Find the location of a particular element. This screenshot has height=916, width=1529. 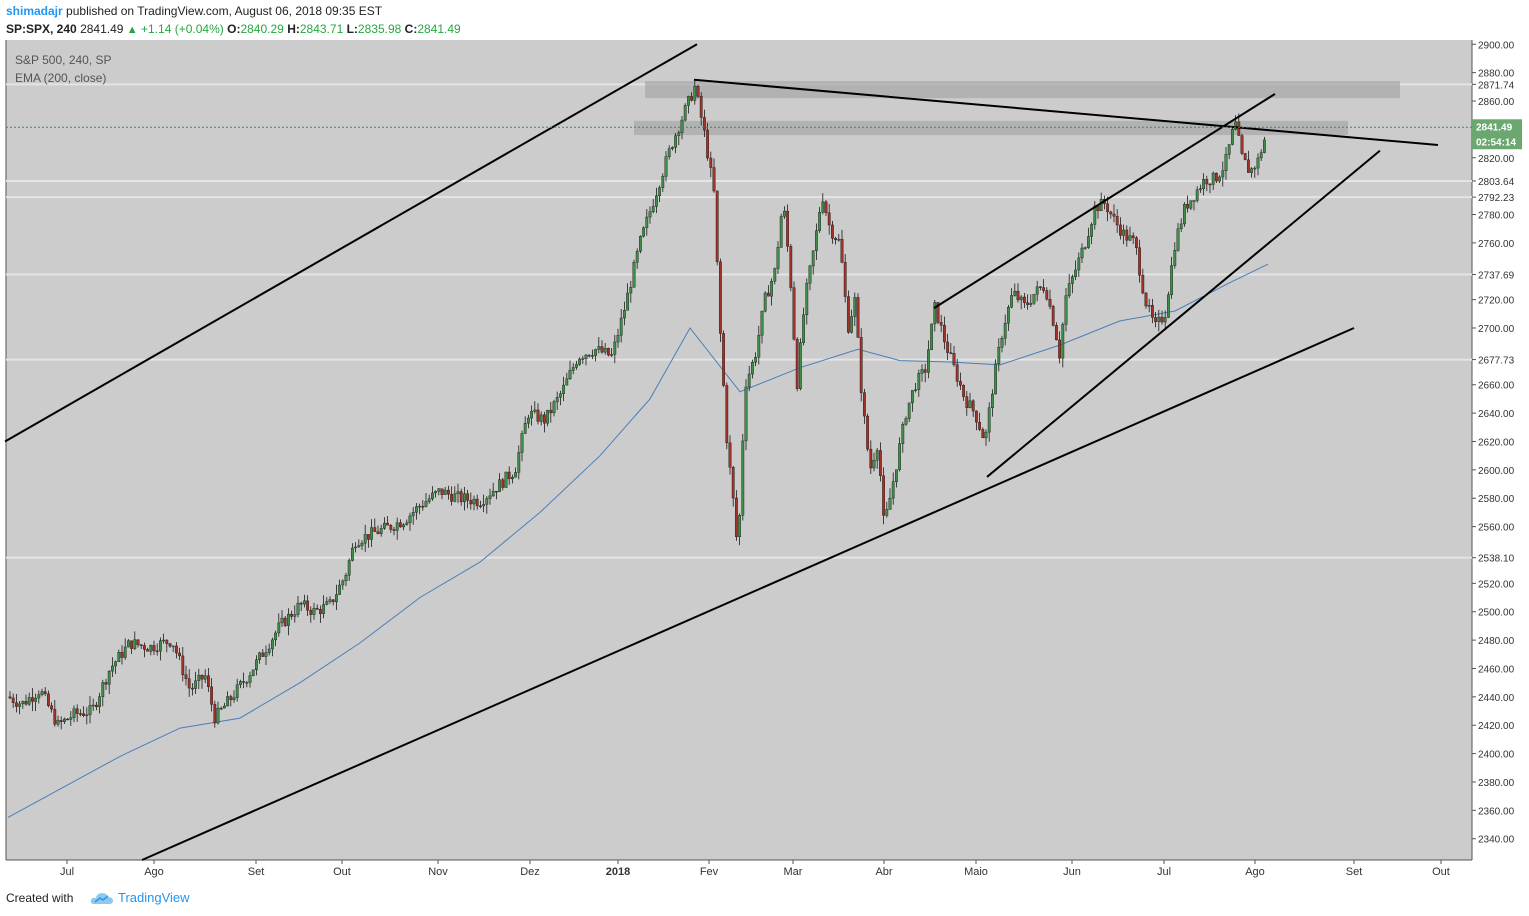

price-tick-label: 2620.00 is located at coordinates (1496, 442).